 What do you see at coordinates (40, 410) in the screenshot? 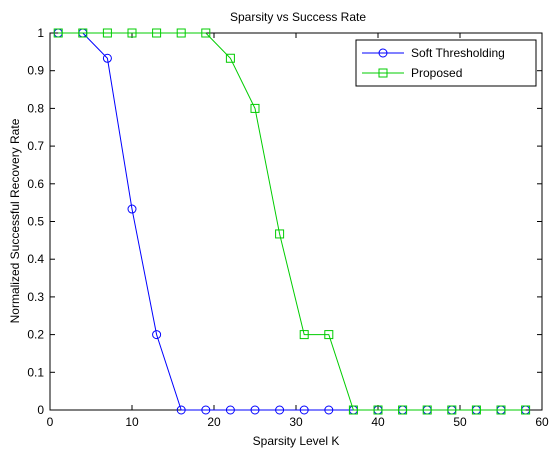
I see `y-tick-label: 0` at bounding box center [40, 410].